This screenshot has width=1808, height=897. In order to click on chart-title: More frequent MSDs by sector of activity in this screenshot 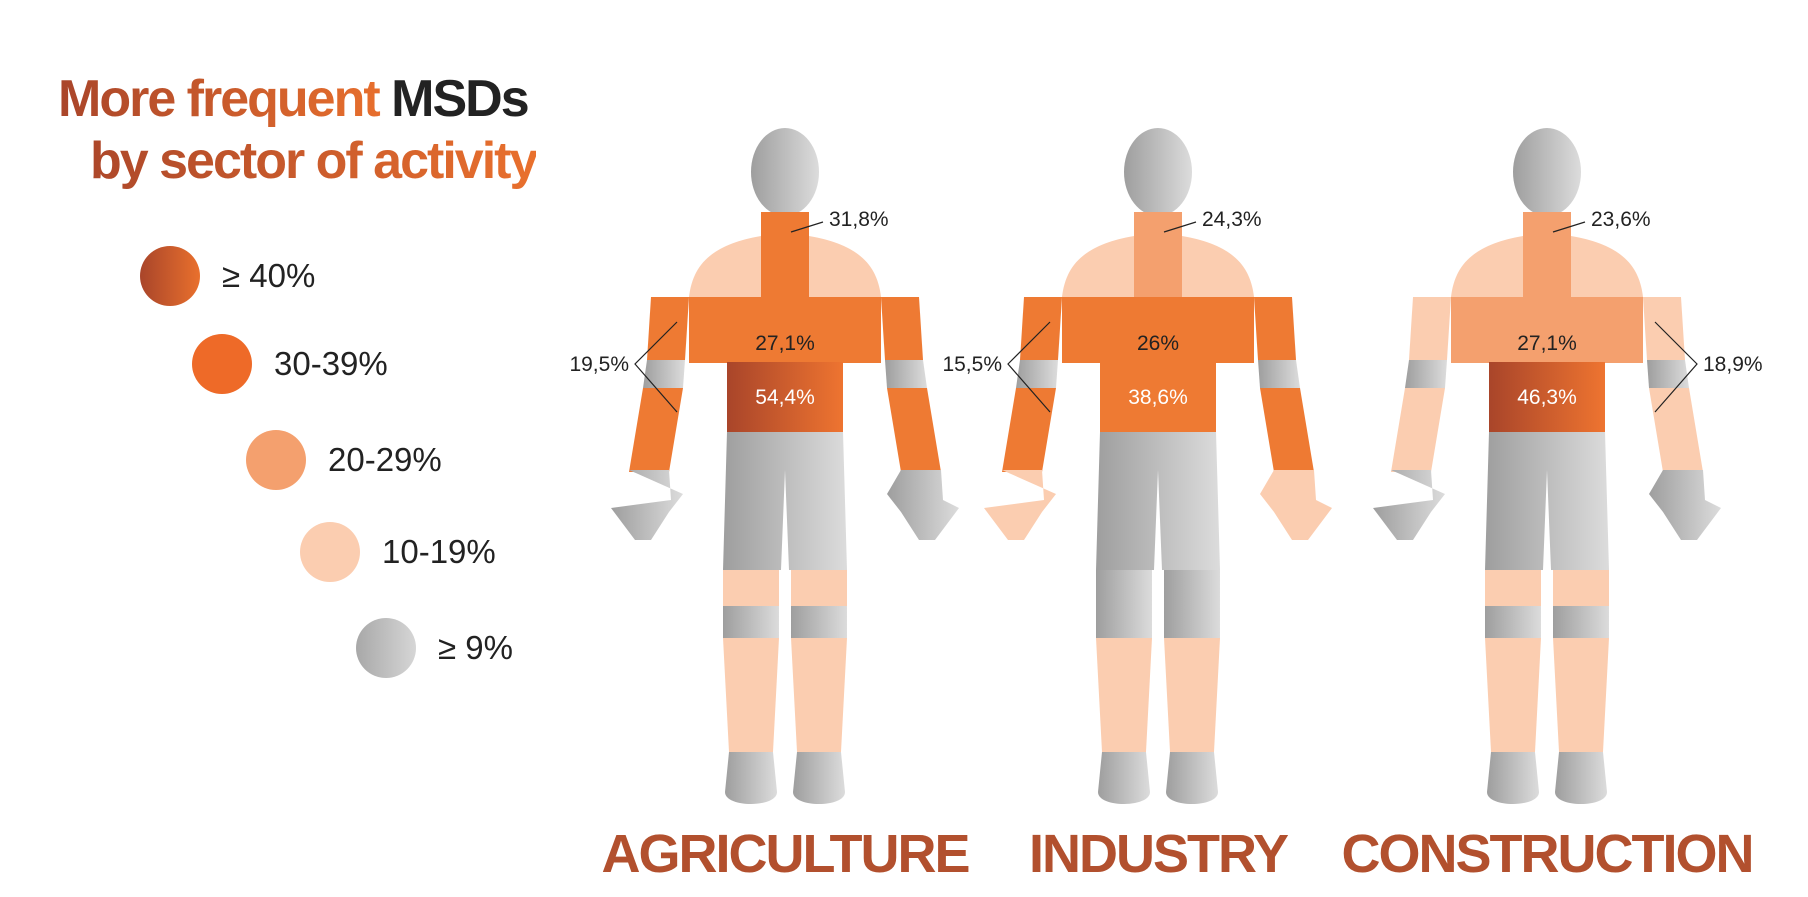, I will do `click(298, 130)`.